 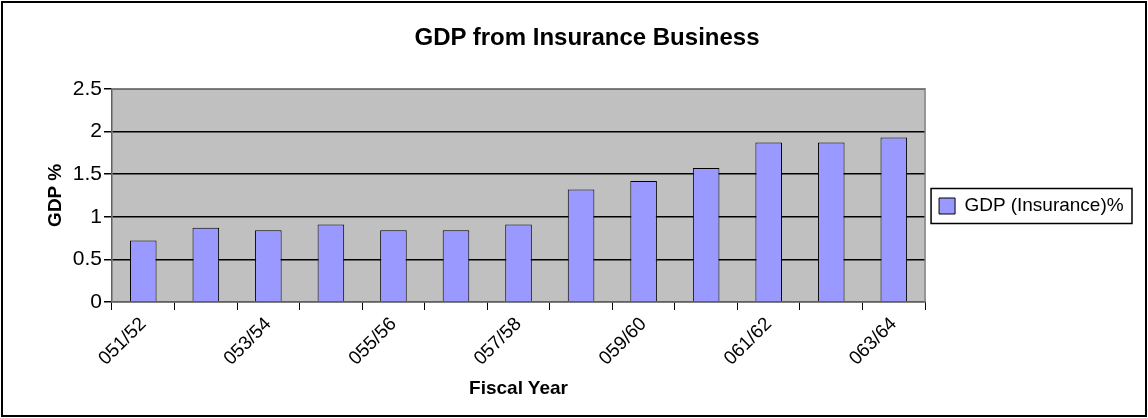 I want to click on y-tick-label: 0, so click(x=96, y=300).